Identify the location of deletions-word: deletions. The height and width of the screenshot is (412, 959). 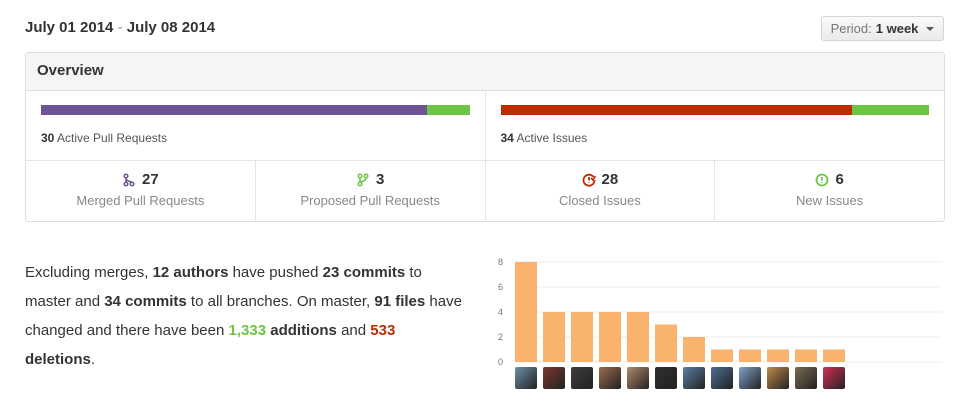
(58, 359).